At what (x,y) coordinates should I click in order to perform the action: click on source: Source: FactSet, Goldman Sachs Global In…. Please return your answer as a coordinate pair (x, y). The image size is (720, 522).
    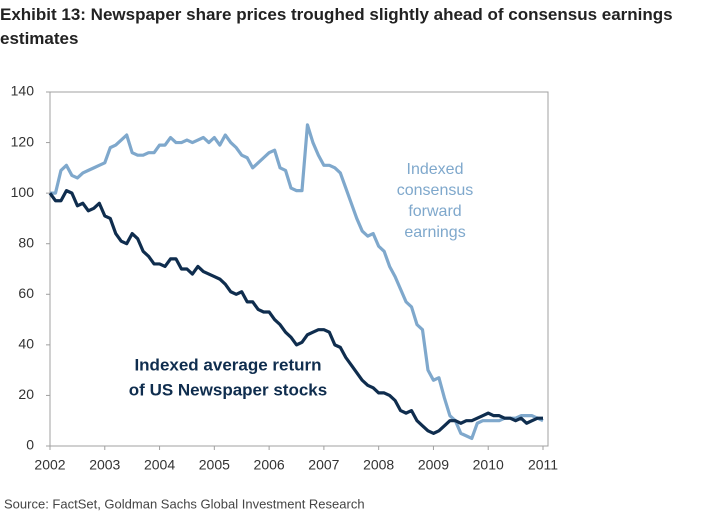
    Looking at the image, I should click on (184, 503).